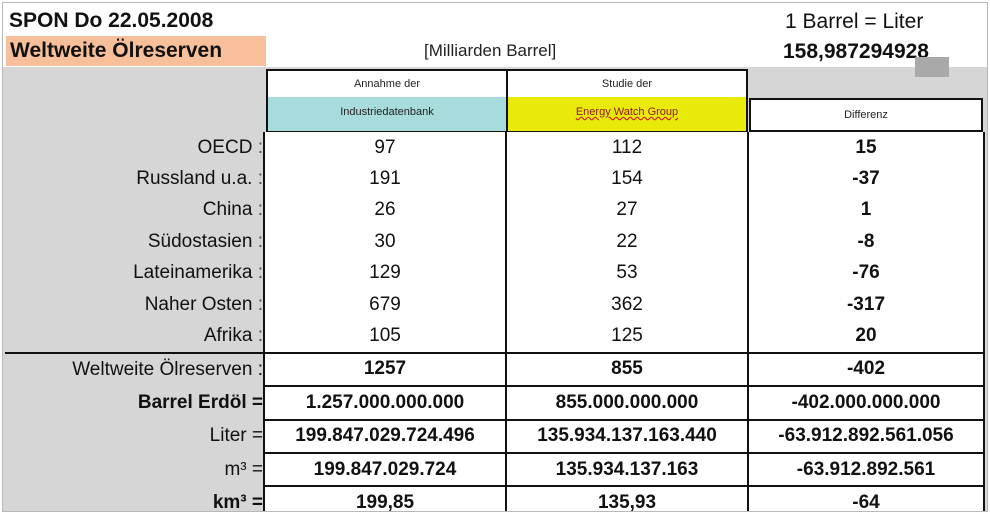 The width and height of the screenshot is (990, 514). Describe the element at coordinates (490, 50) in the screenshot. I see `unit-label: [Milliarden Barrel]` at that location.